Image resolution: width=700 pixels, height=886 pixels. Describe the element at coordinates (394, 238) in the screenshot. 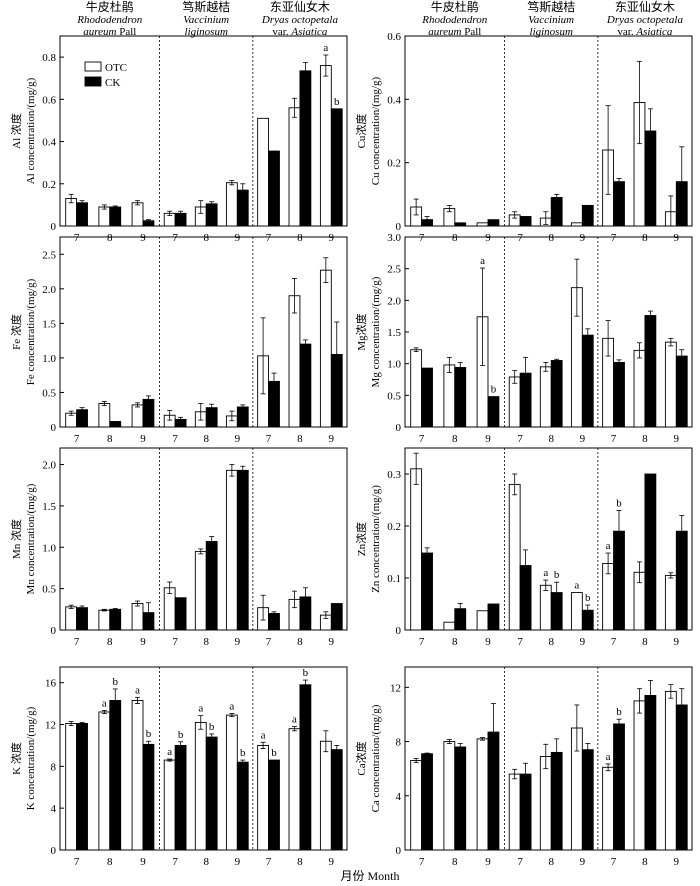

I see `y-tick-label: 3.0` at that location.